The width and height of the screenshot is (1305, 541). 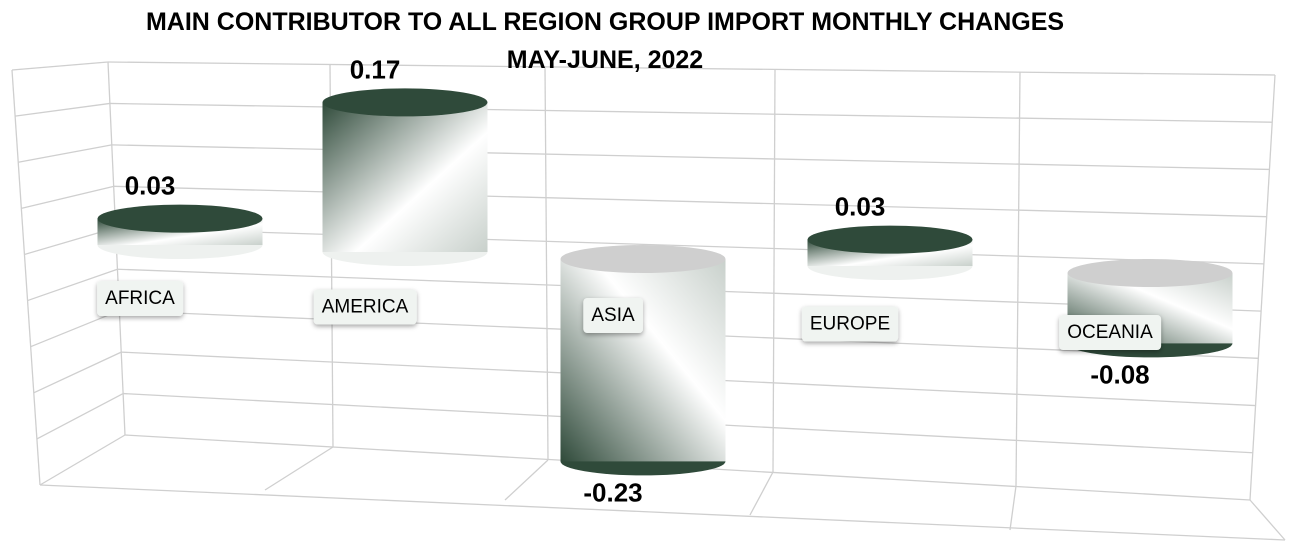 I want to click on category-label: AFRICA, so click(x=140, y=298).